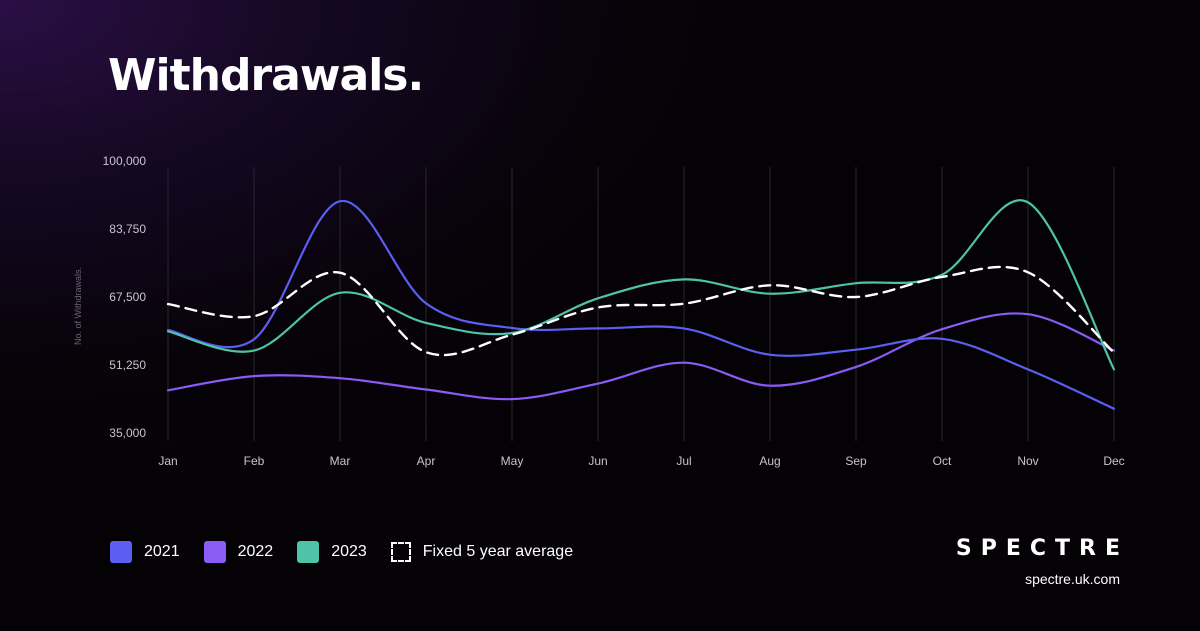  I want to click on y-axis-label: No. of Withdrawals., so click(78, 306).